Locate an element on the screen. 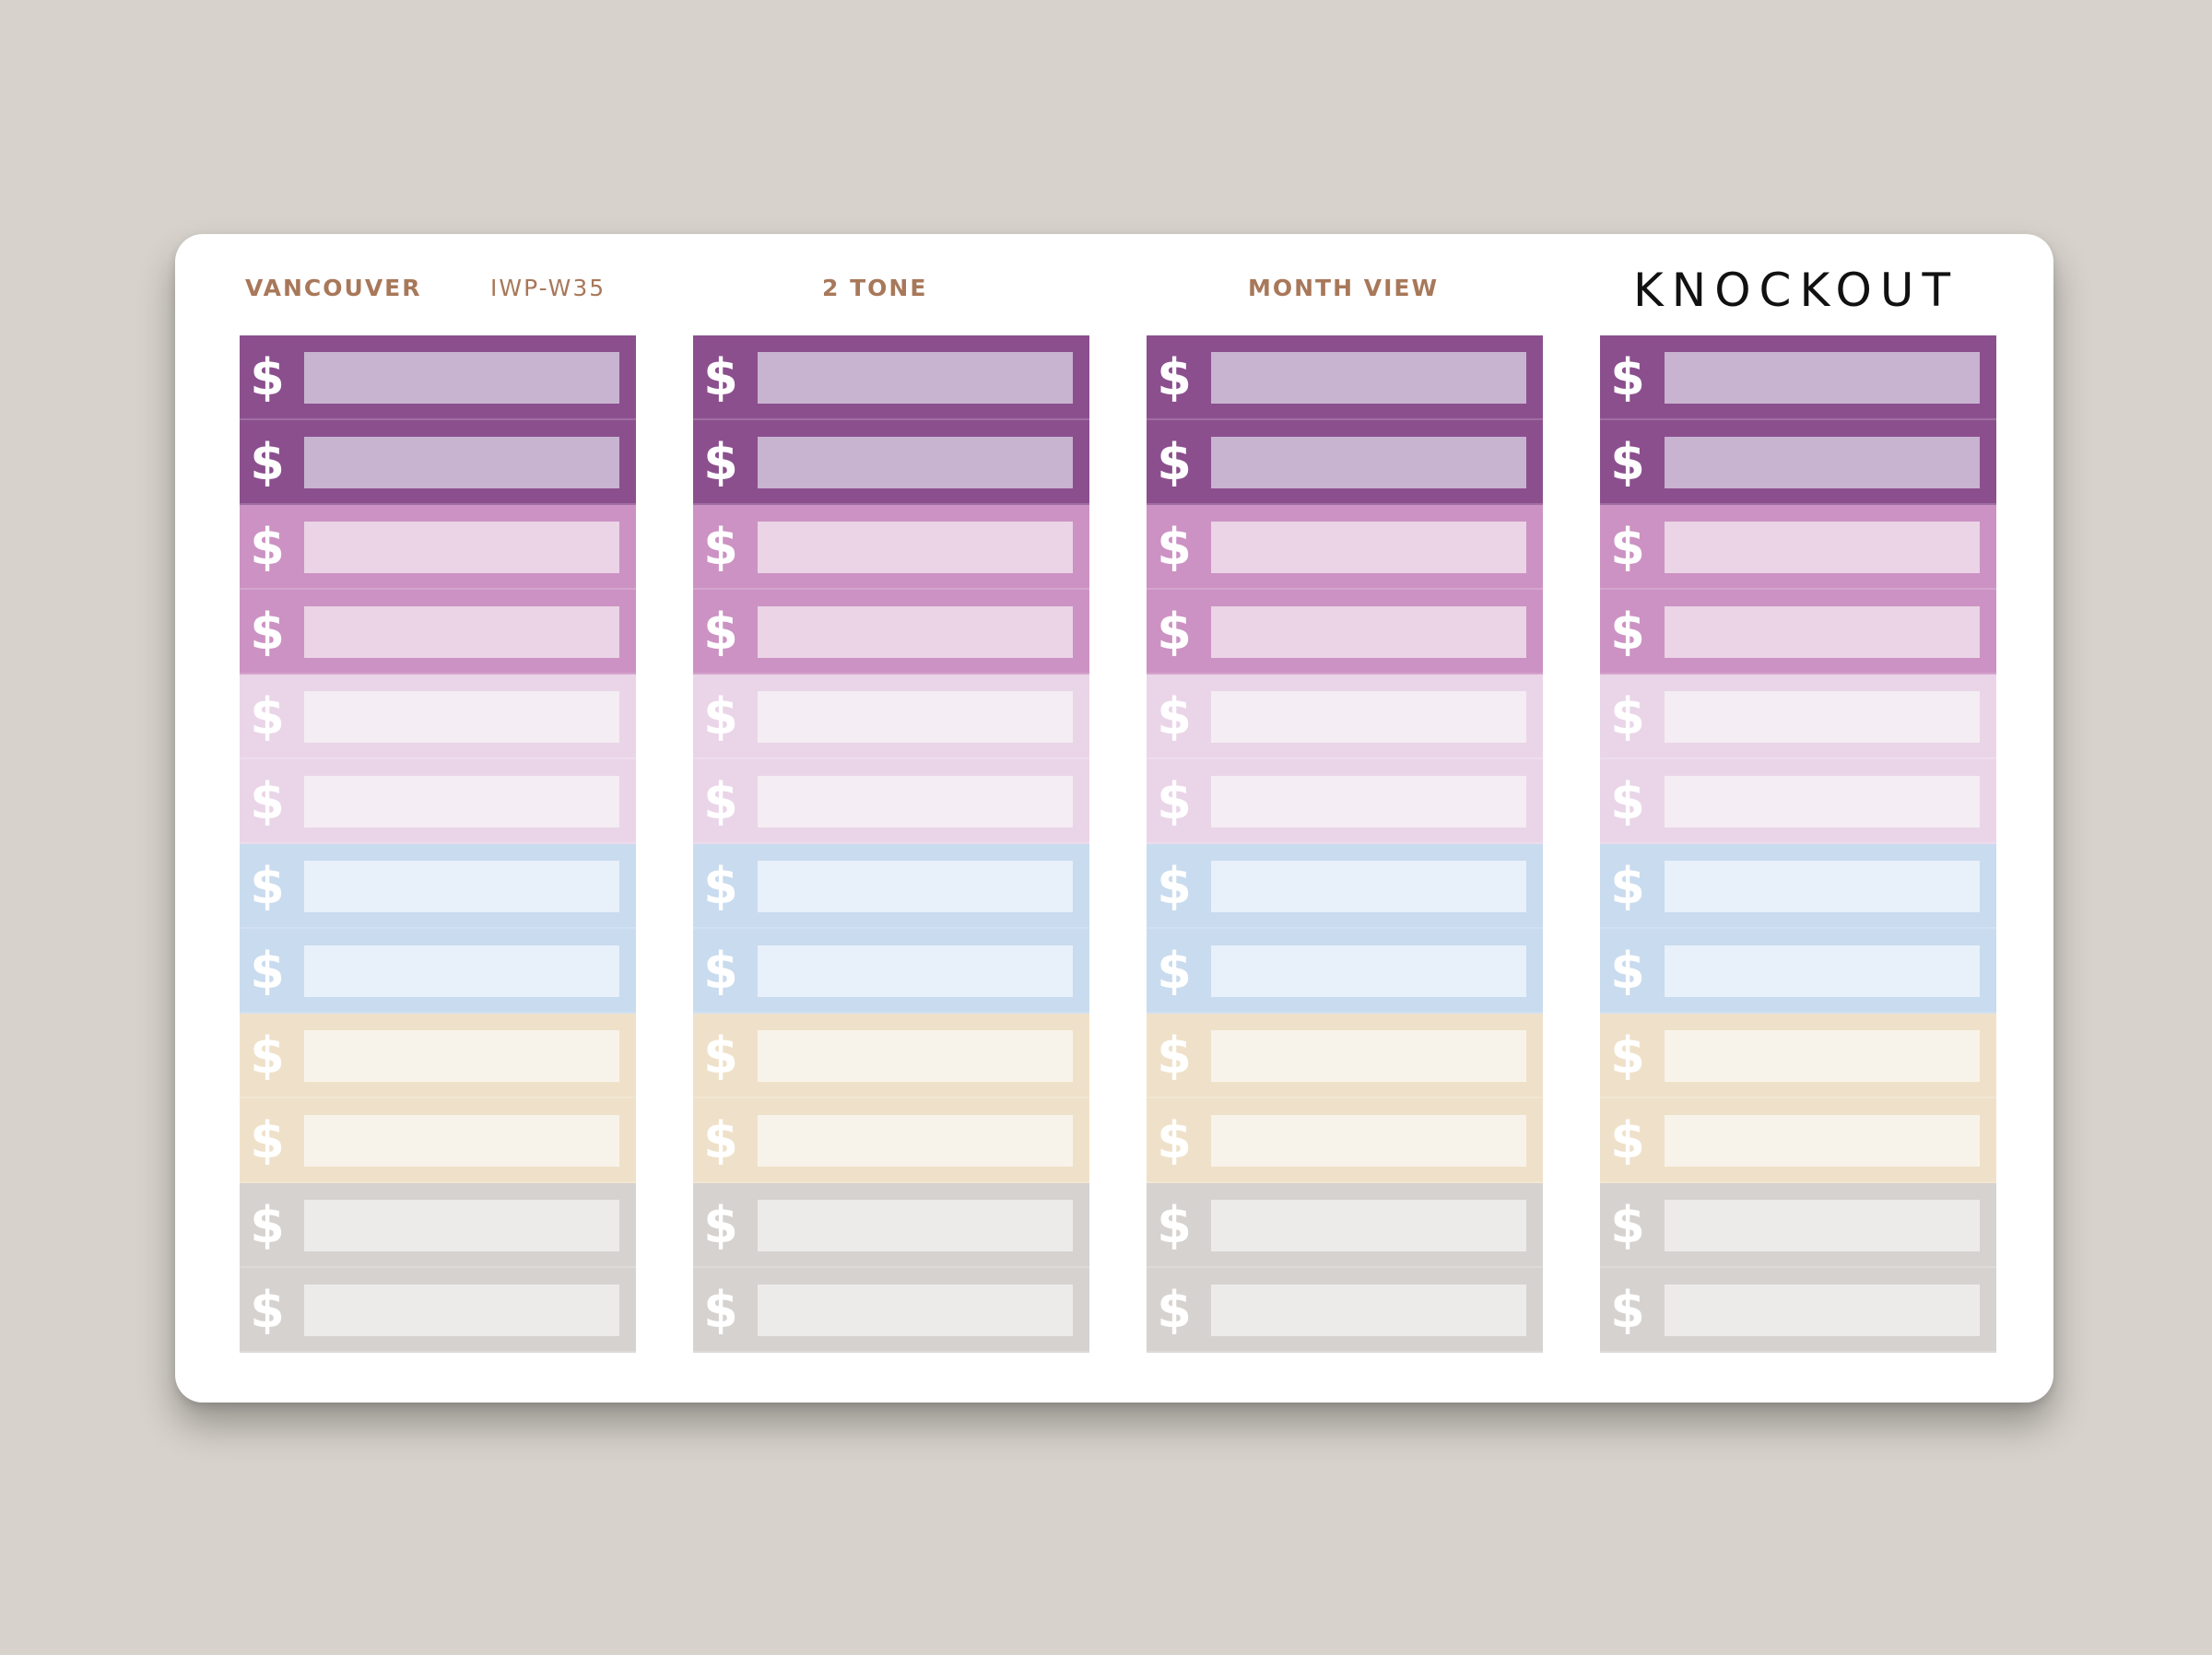 This screenshot has height=1655, width=2212. sticker-column-3: $ $ $ $ $ $ $ $ $ $ $ $ is located at coordinates (1345, 844).